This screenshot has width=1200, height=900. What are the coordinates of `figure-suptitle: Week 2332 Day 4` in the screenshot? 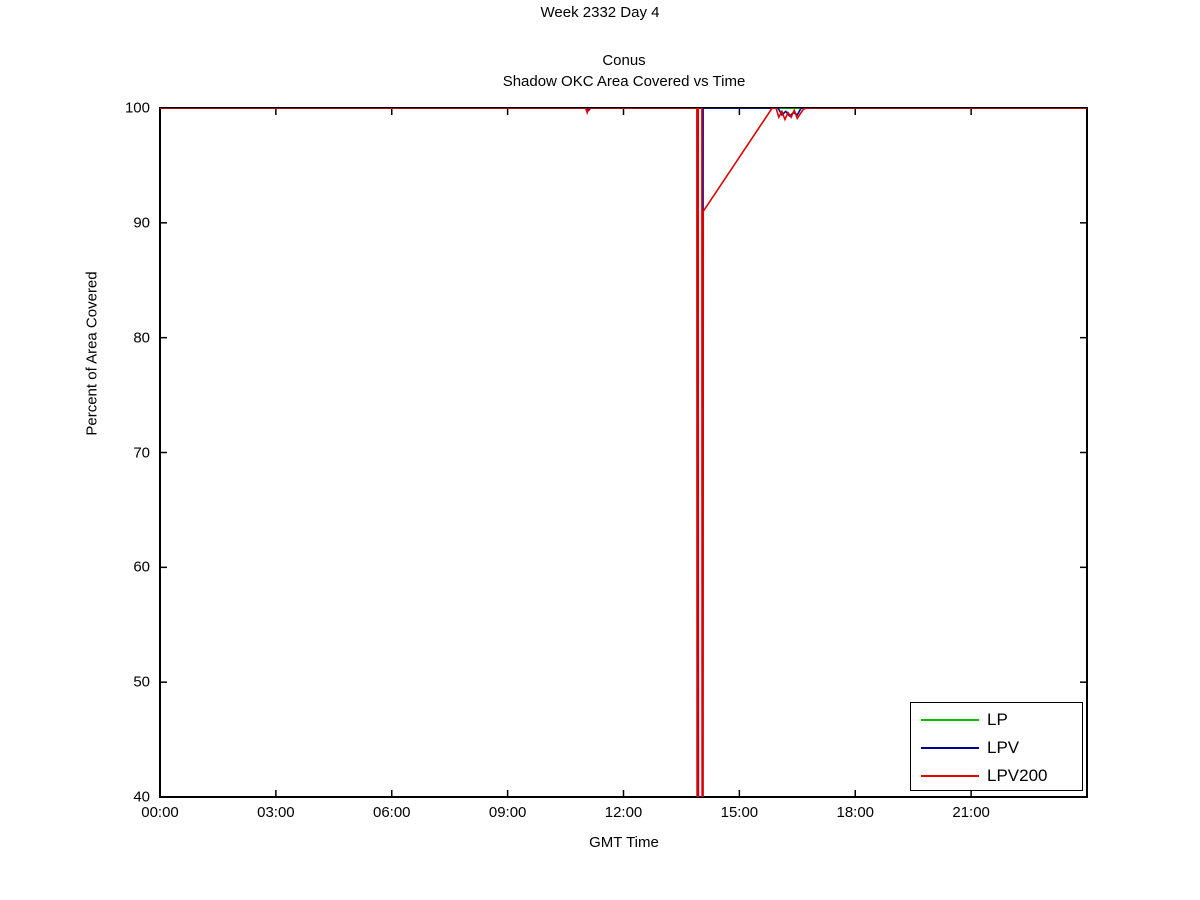 It's located at (600, 12).